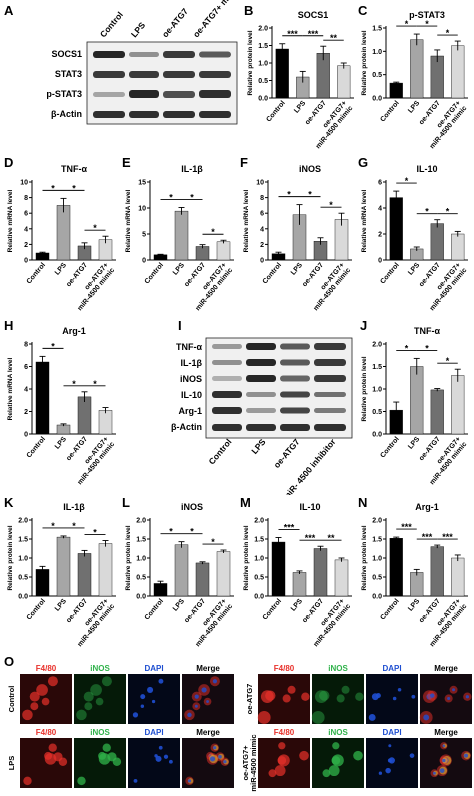 The height and width of the screenshot is (796, 474). What do you see at coordinates (279, 387) in the screenshot?
I see `blot-i-bands` at bounding box center [279, 387].